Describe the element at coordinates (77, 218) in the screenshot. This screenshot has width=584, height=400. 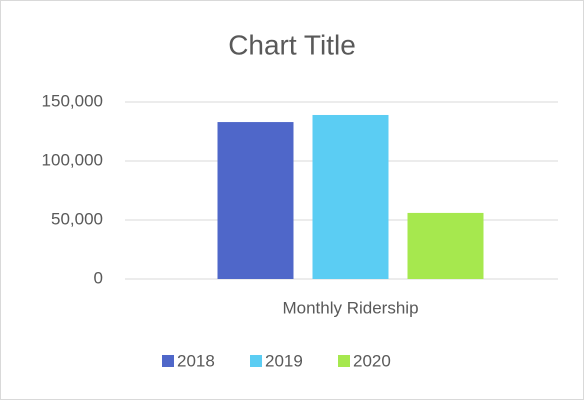
I see `y-tick-label: 50,000` at that location.